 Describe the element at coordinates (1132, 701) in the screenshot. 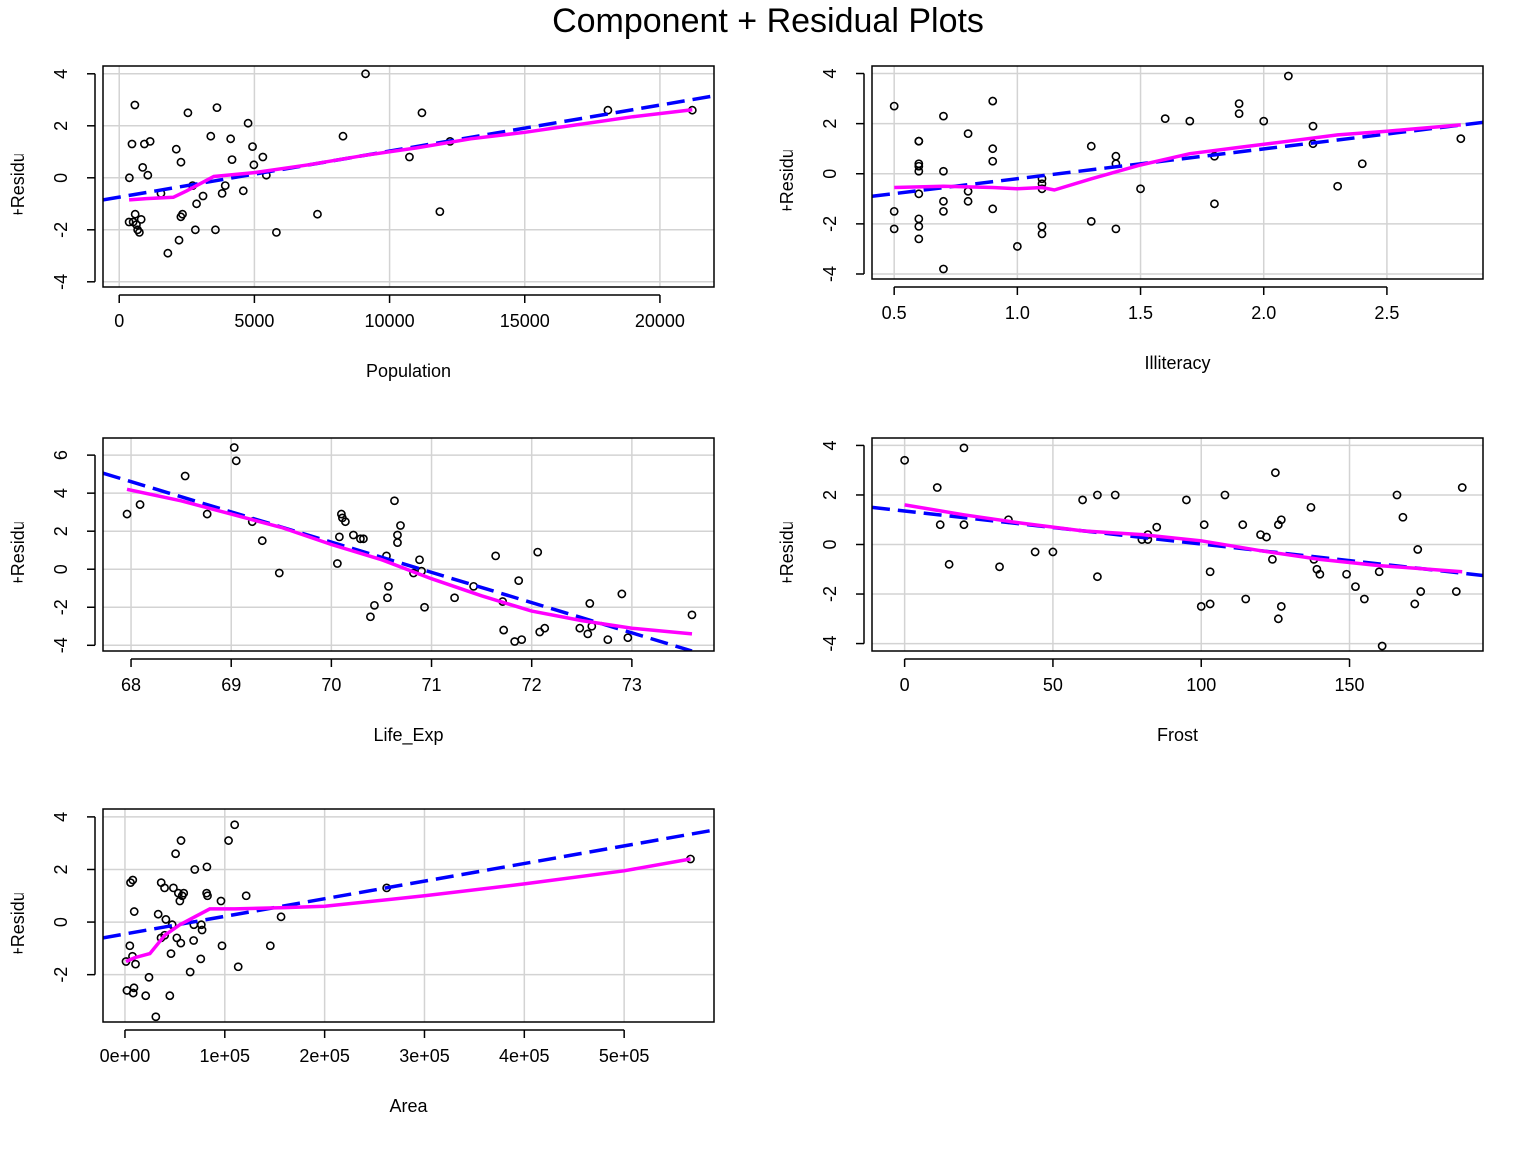

I see `x-axis: 0 50 100 150 Frost` at that location.